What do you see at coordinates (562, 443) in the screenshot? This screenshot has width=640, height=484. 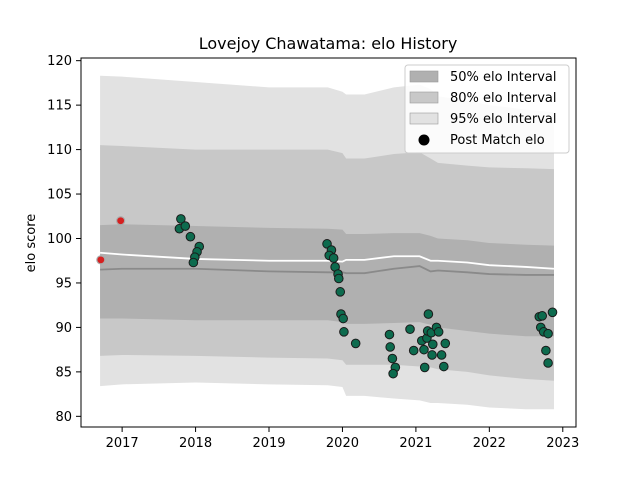 I see `x-tick-label: 2023` at bounding box center [562, 443].